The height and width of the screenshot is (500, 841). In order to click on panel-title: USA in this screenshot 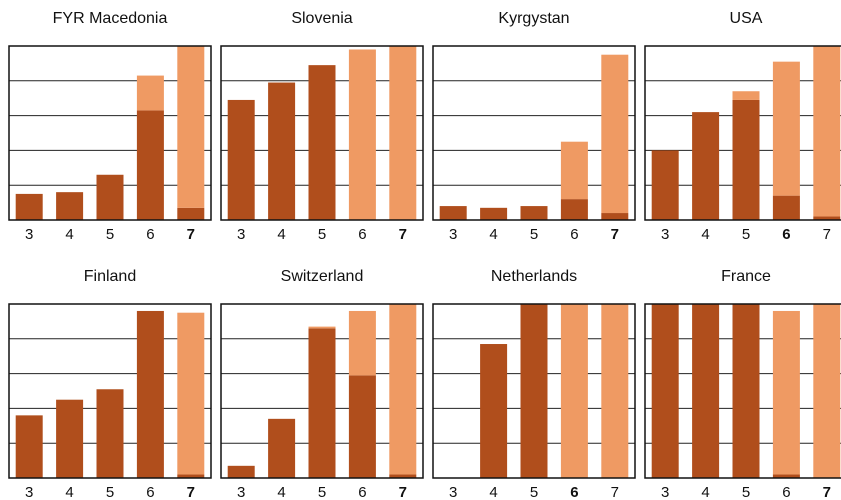, I will do `click(746, 18)`.